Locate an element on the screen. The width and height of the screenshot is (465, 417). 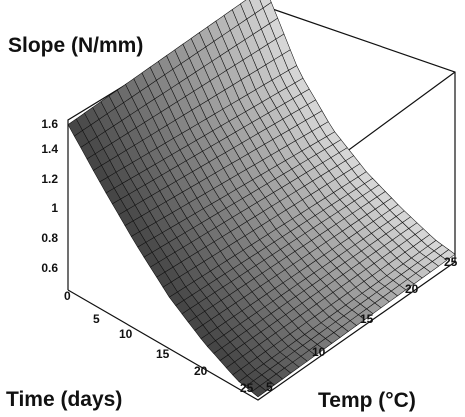
z-tick-label: 1.4 is located at coordinates (49, 149).